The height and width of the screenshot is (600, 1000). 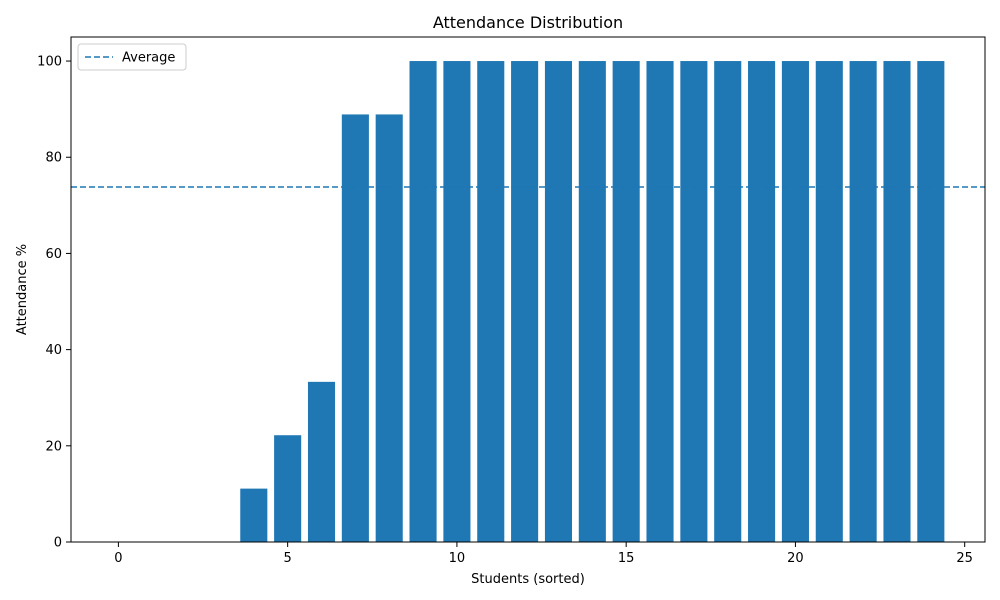 I want to click on legend: Average, so click(x=132, y=57).